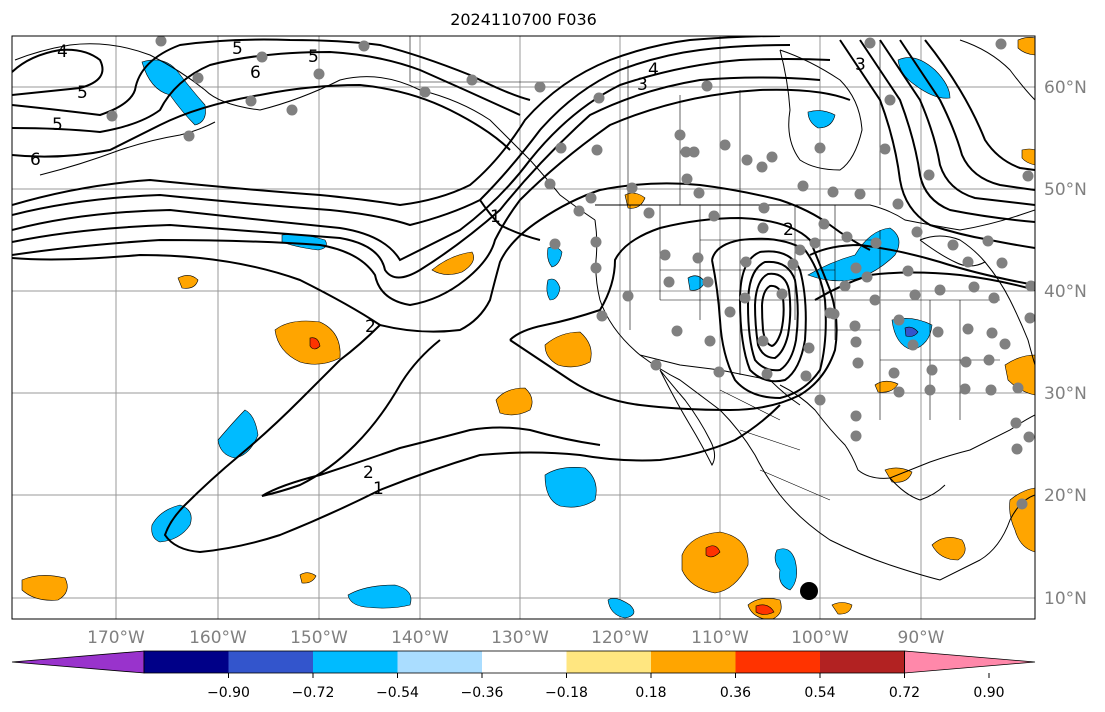 The height and width of the screenshot is (712, 1105). I want to click on longitude-label: 150°W, so click(319, 638).